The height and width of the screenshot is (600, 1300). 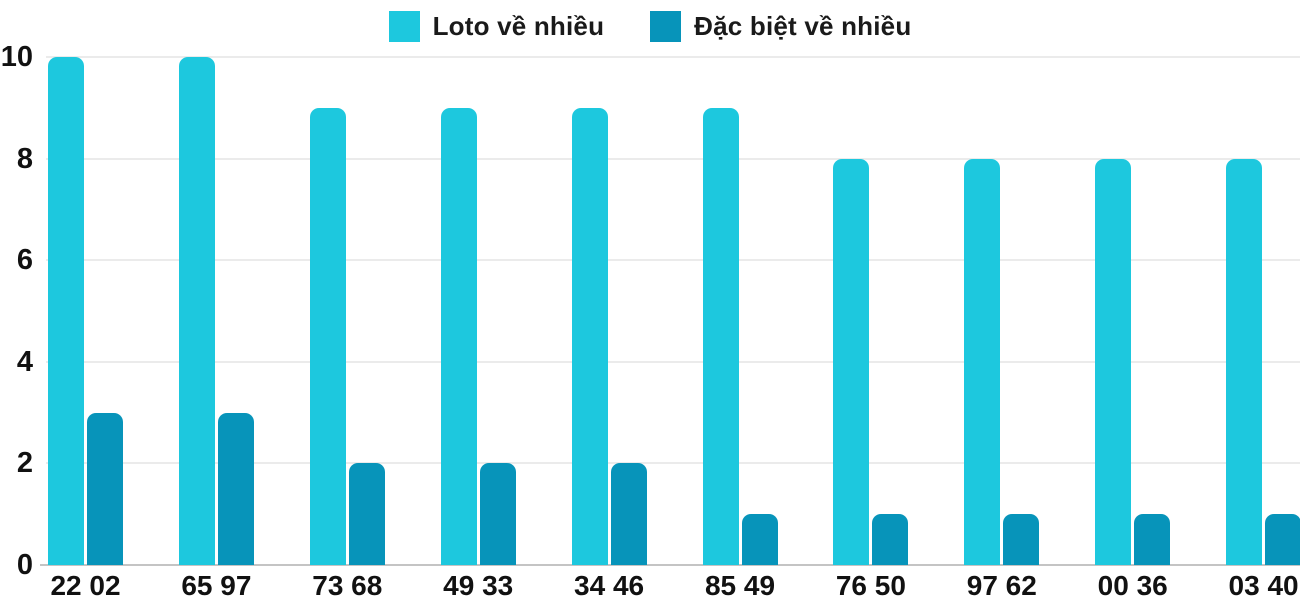 What do you see at coordinates (347, 585) in the screenshot?
I see `x-axis-category-label: 73 68` at bounding box center [347, 585].